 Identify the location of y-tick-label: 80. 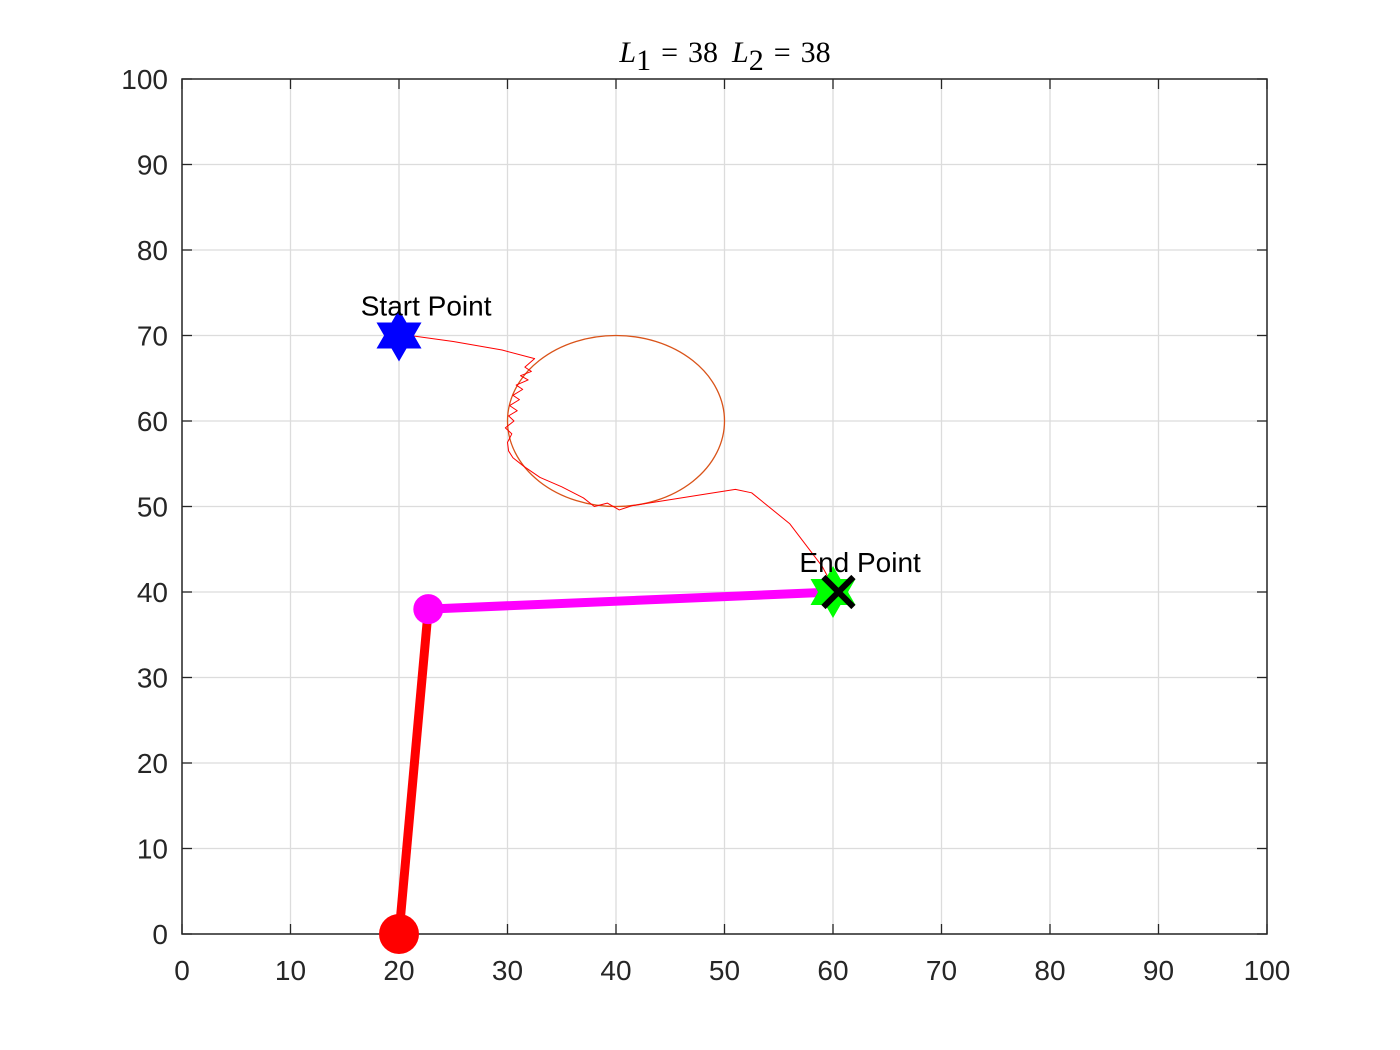
(152, 250).